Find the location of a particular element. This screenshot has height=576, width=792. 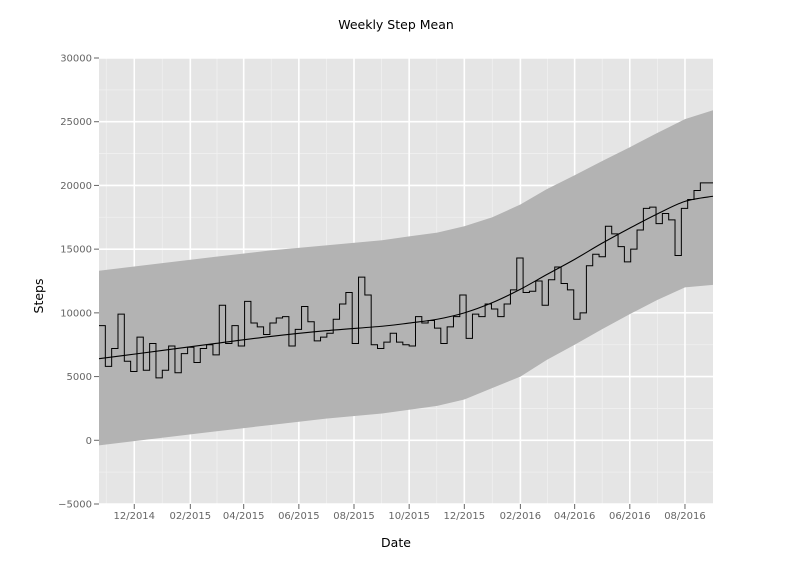

x-tick-label: 02/2016 is located at coordinates (521, 516).